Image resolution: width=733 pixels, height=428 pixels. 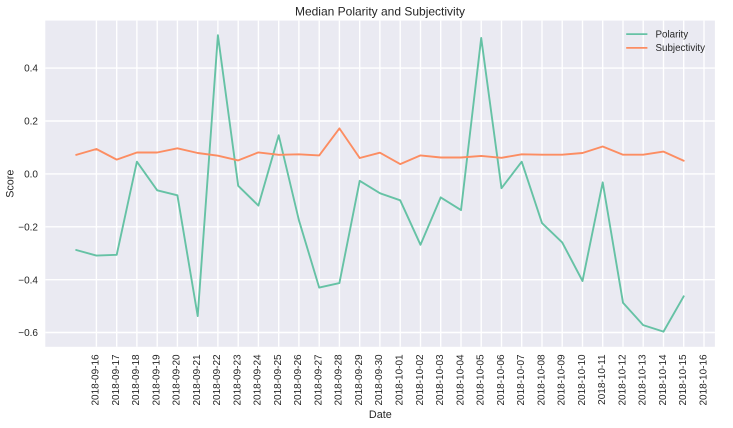 I want to click on svg-text: 2018-10-02, so click(x=420, y=380).